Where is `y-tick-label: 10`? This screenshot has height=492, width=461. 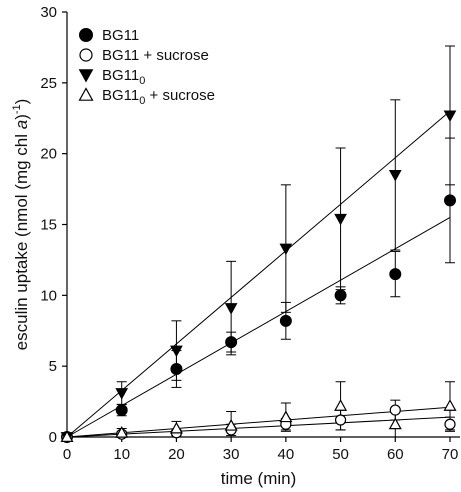 y-tick-label: 10 is located at coordinates (48, 295).